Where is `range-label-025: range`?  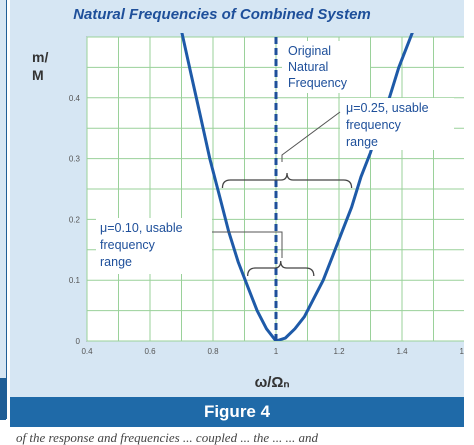 range-label-025: range is located at coordinates (362, 142).